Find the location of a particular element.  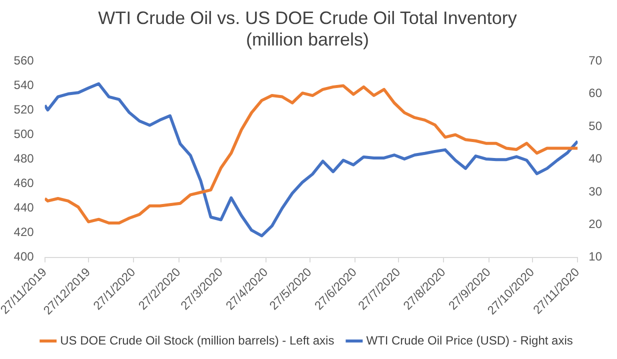

y2-tick-label: 30 is located at coordinates (595, 191).